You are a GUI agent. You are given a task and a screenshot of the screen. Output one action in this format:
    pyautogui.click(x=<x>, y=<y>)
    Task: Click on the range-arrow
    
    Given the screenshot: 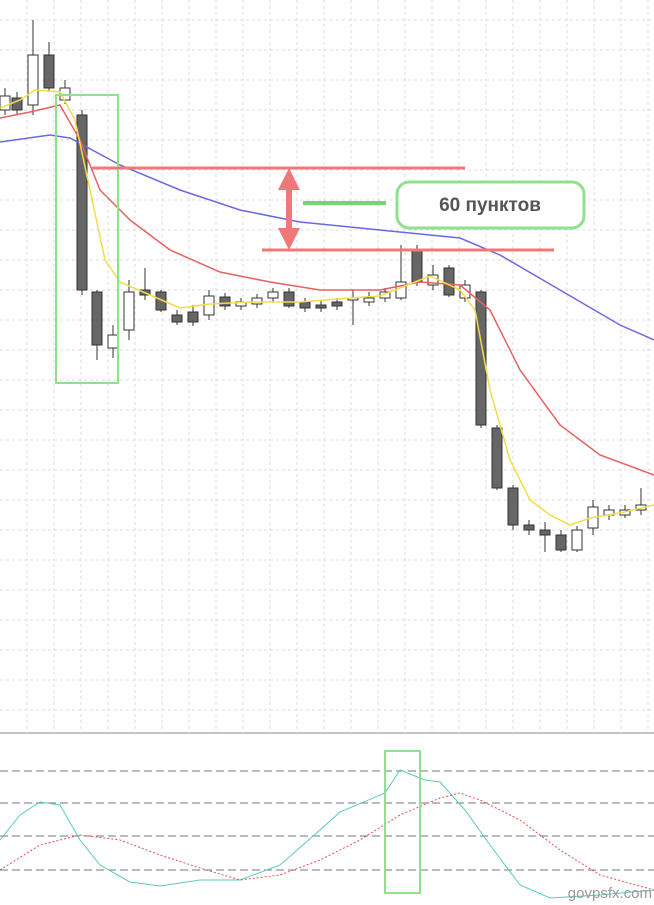 What is the action you would take?
    pyautogui.click(x=289, y=209)
    